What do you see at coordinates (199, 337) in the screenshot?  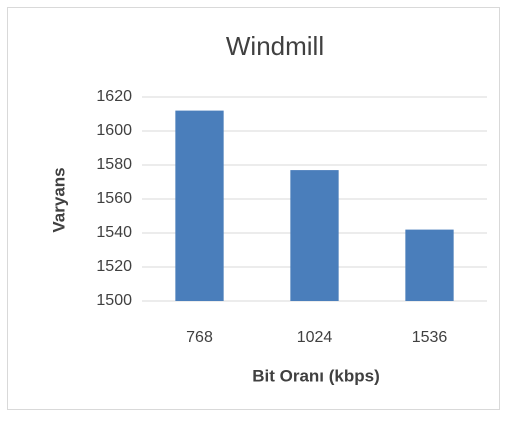 I see `x-tick-label: 768` at bounding box center [199, 337].